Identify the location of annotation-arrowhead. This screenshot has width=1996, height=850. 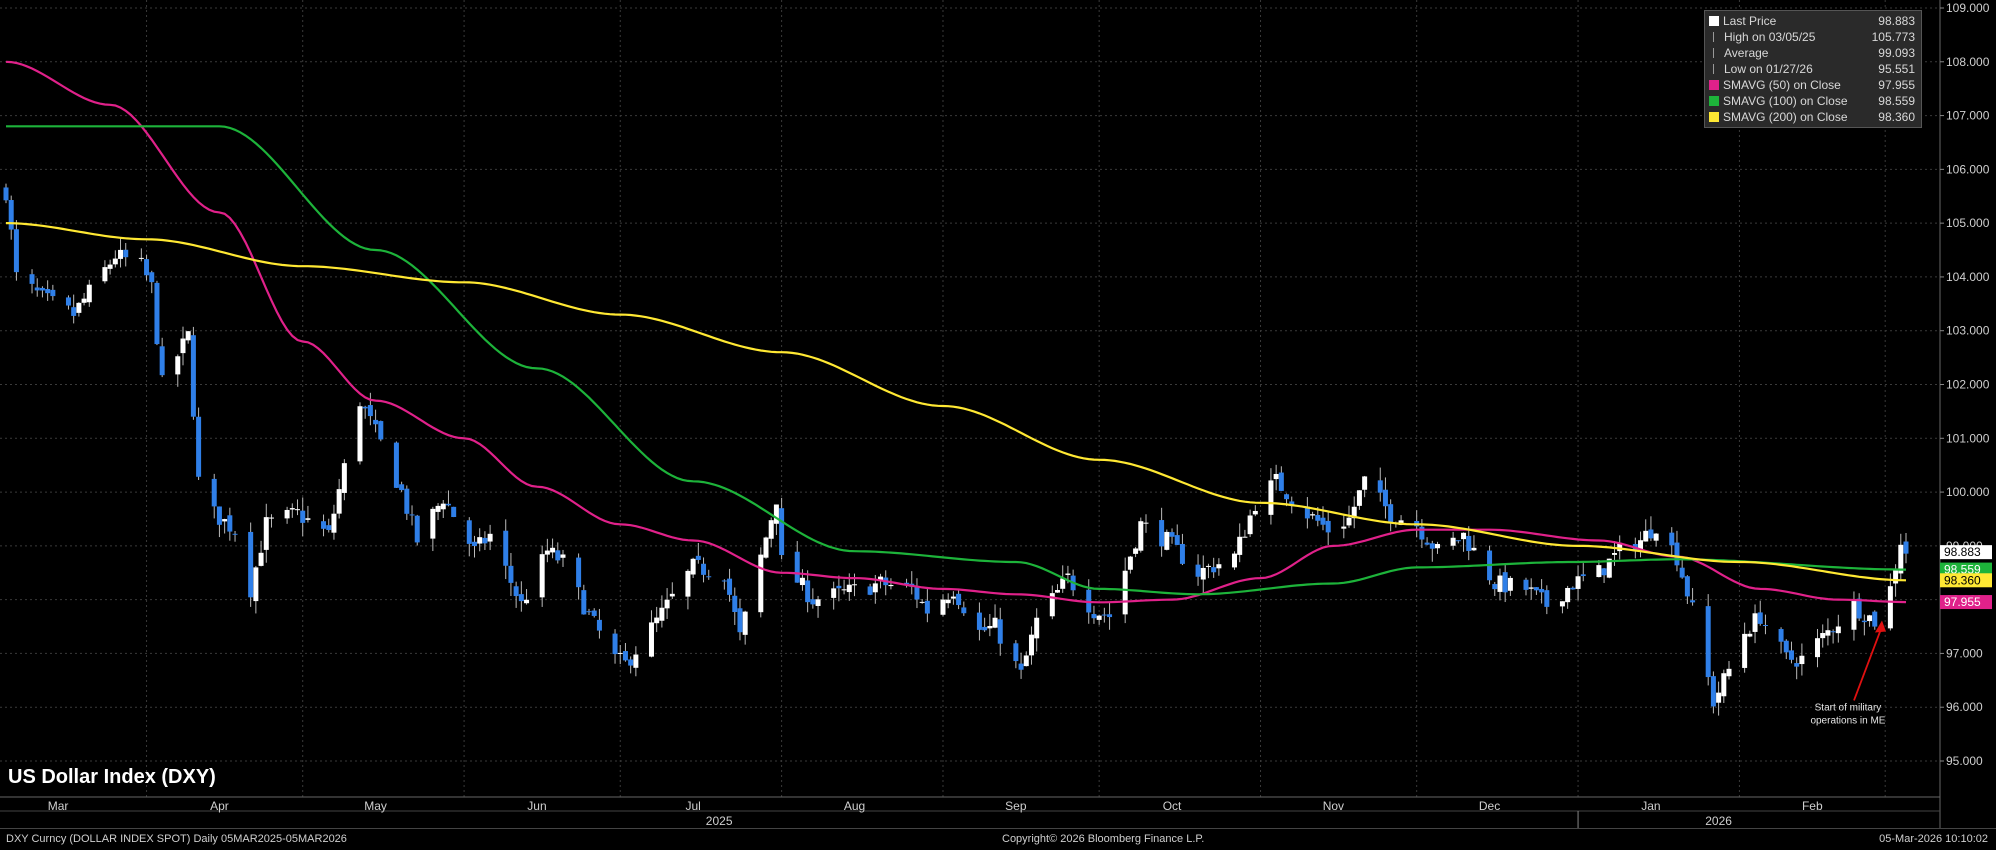
(1880, 626).